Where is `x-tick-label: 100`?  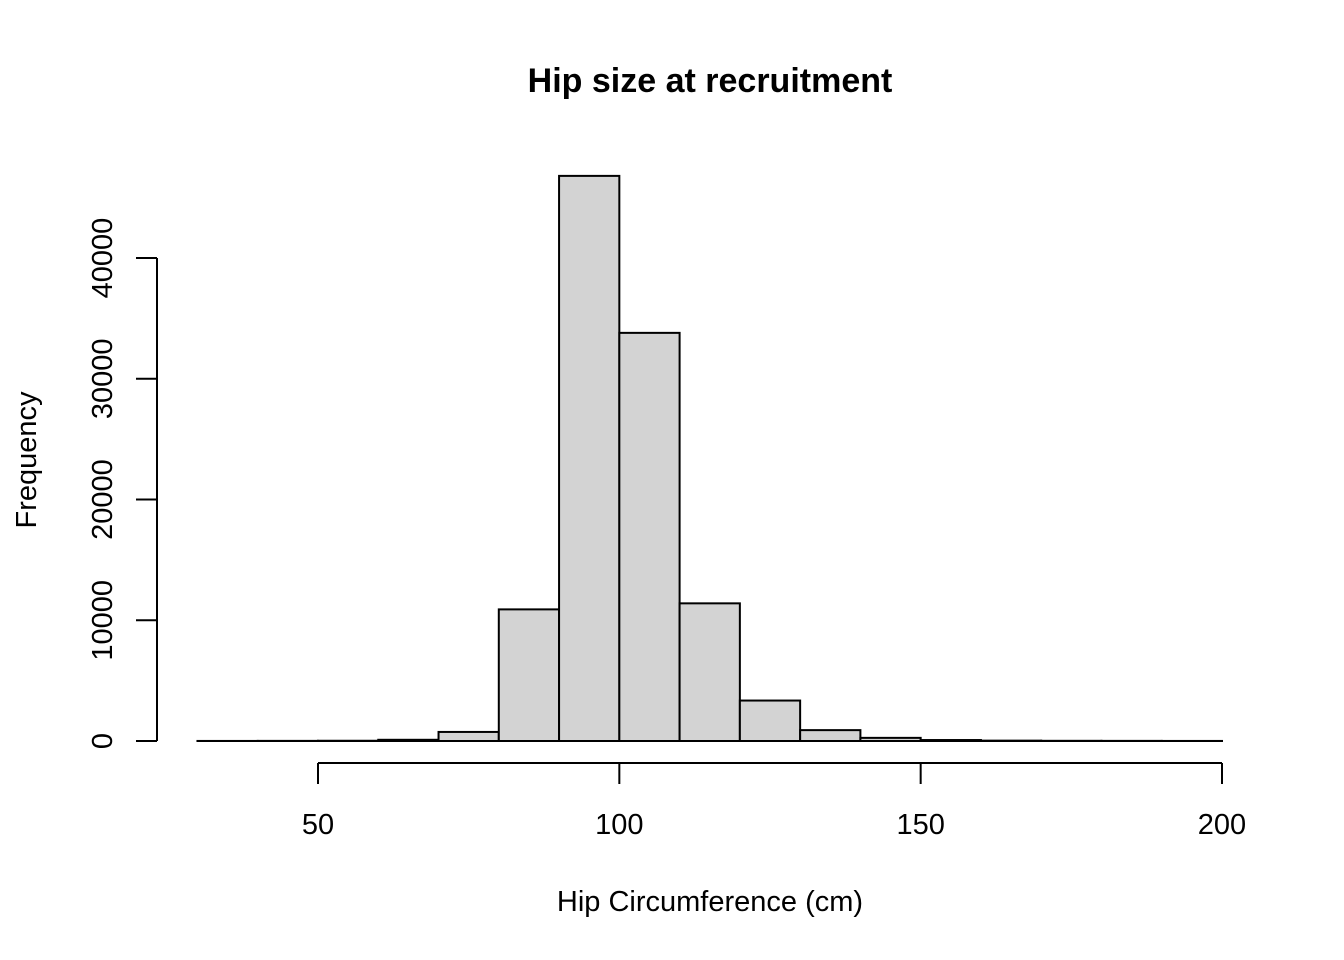
x-tick-label: 100 is located at coordinates (619, 825).